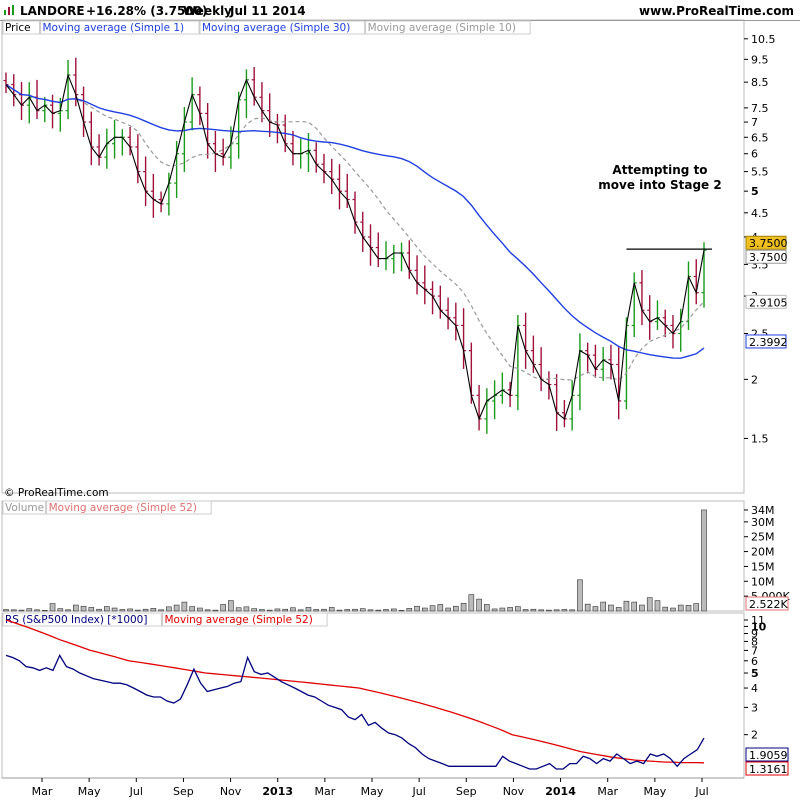 The height and width of the screenshot is (800, 800). Describe the element at coordinates (716, 11) in the screenshot. I see `site-label: www.ProRealTime.com` at that location.